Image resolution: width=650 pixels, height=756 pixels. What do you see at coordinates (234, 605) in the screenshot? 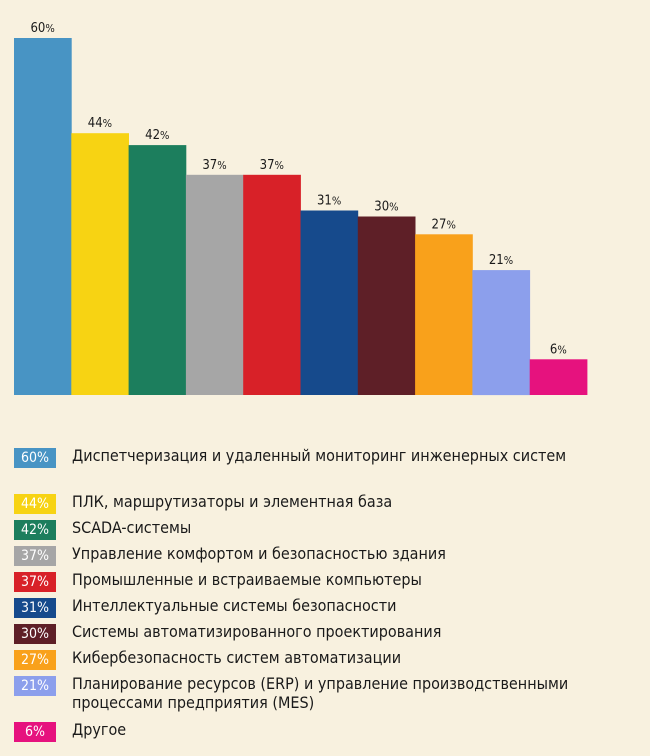
I see `legend-label-6: Интеллектуальные системы безопасности` at bounding box center [234, 605].